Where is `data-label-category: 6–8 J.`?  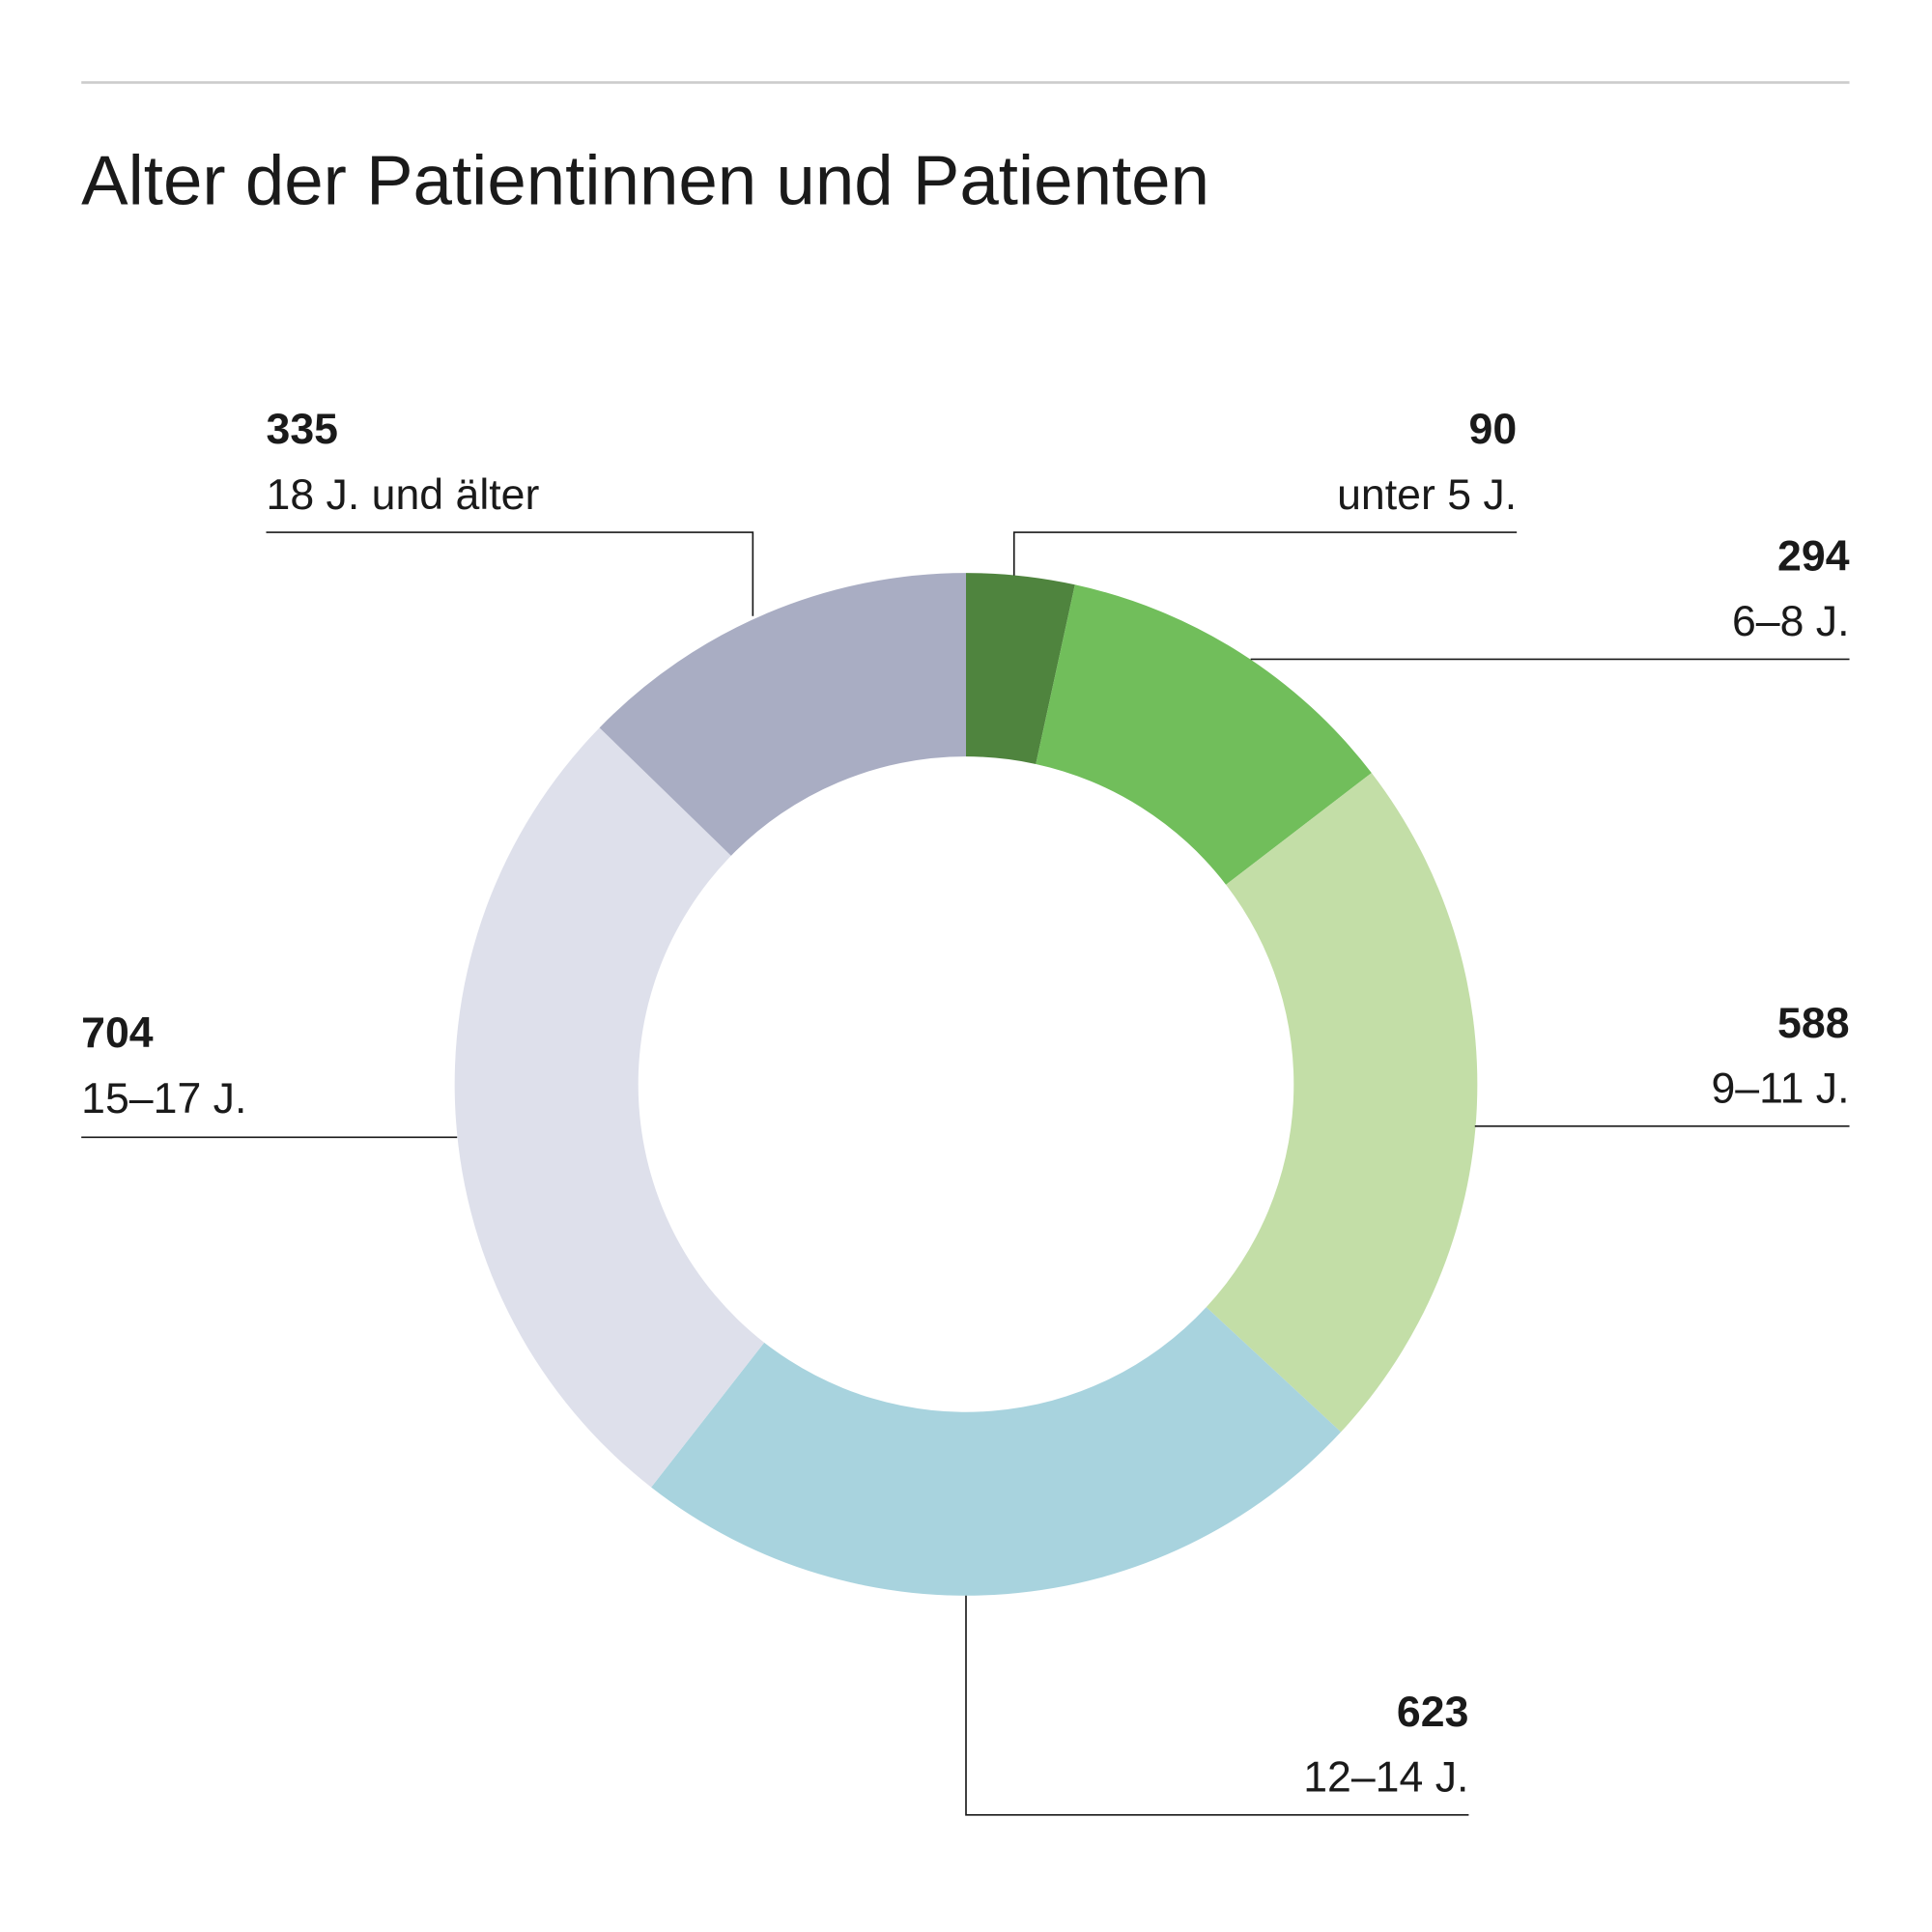
data-label-category: 6–8 J. is located at coordinates (1791, 621).